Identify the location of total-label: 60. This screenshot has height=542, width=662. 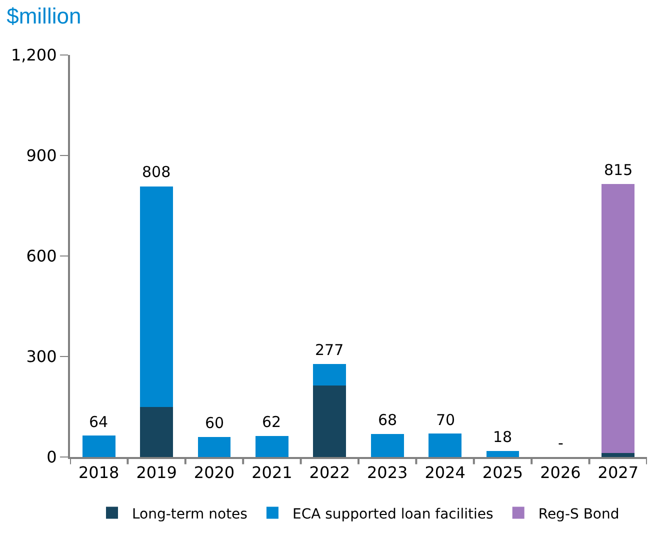
(214, 423).